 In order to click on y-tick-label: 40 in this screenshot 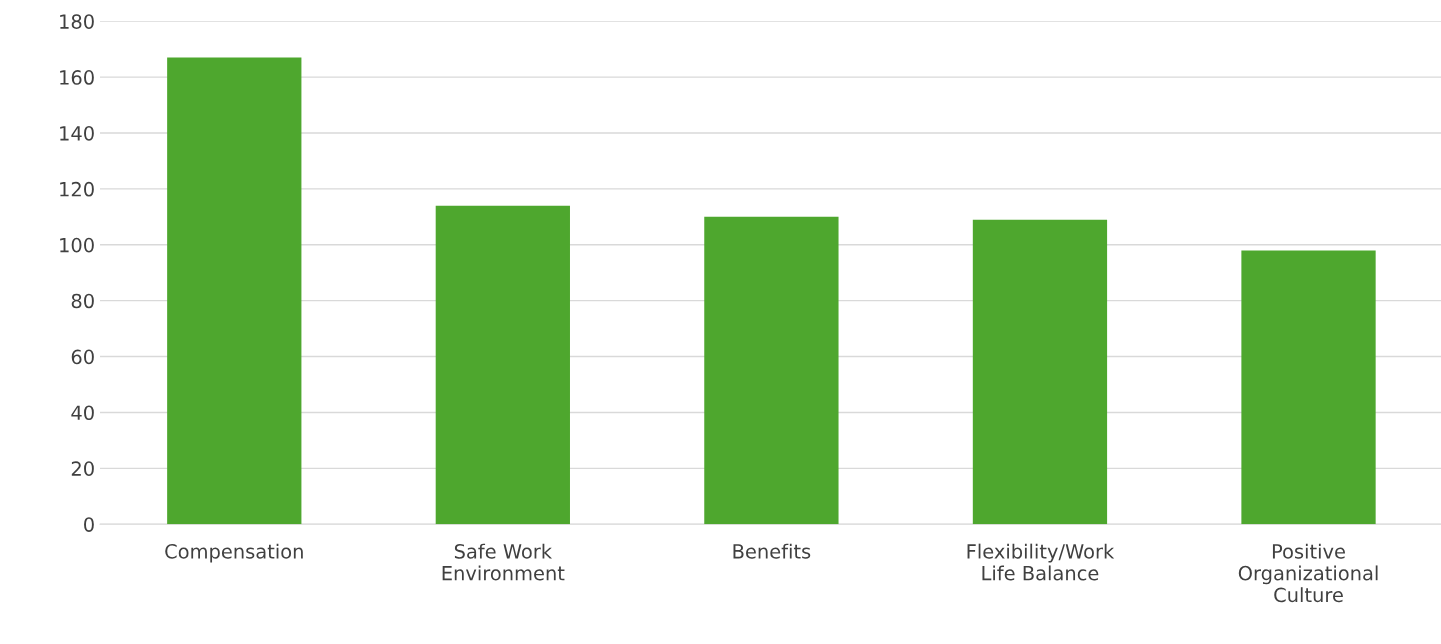, I will do `click(82, 413)`.